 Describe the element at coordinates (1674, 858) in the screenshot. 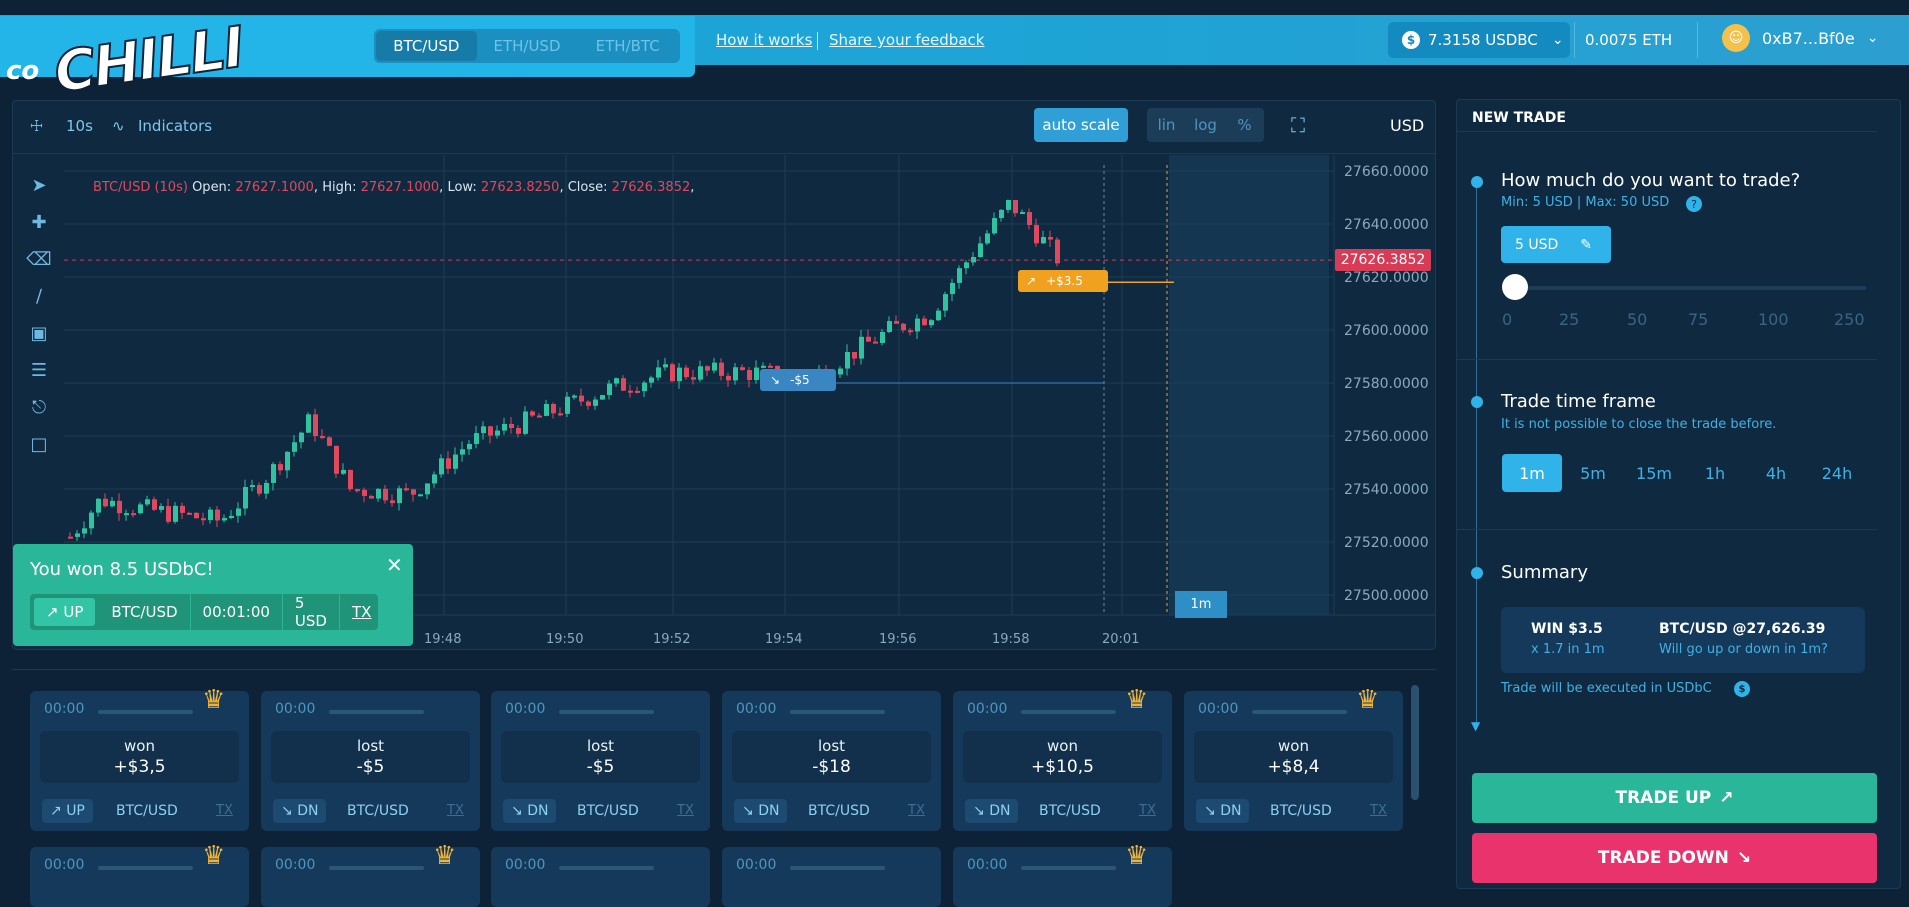

I see `trade-down-button: TRADE DOWN ↘` at that location.